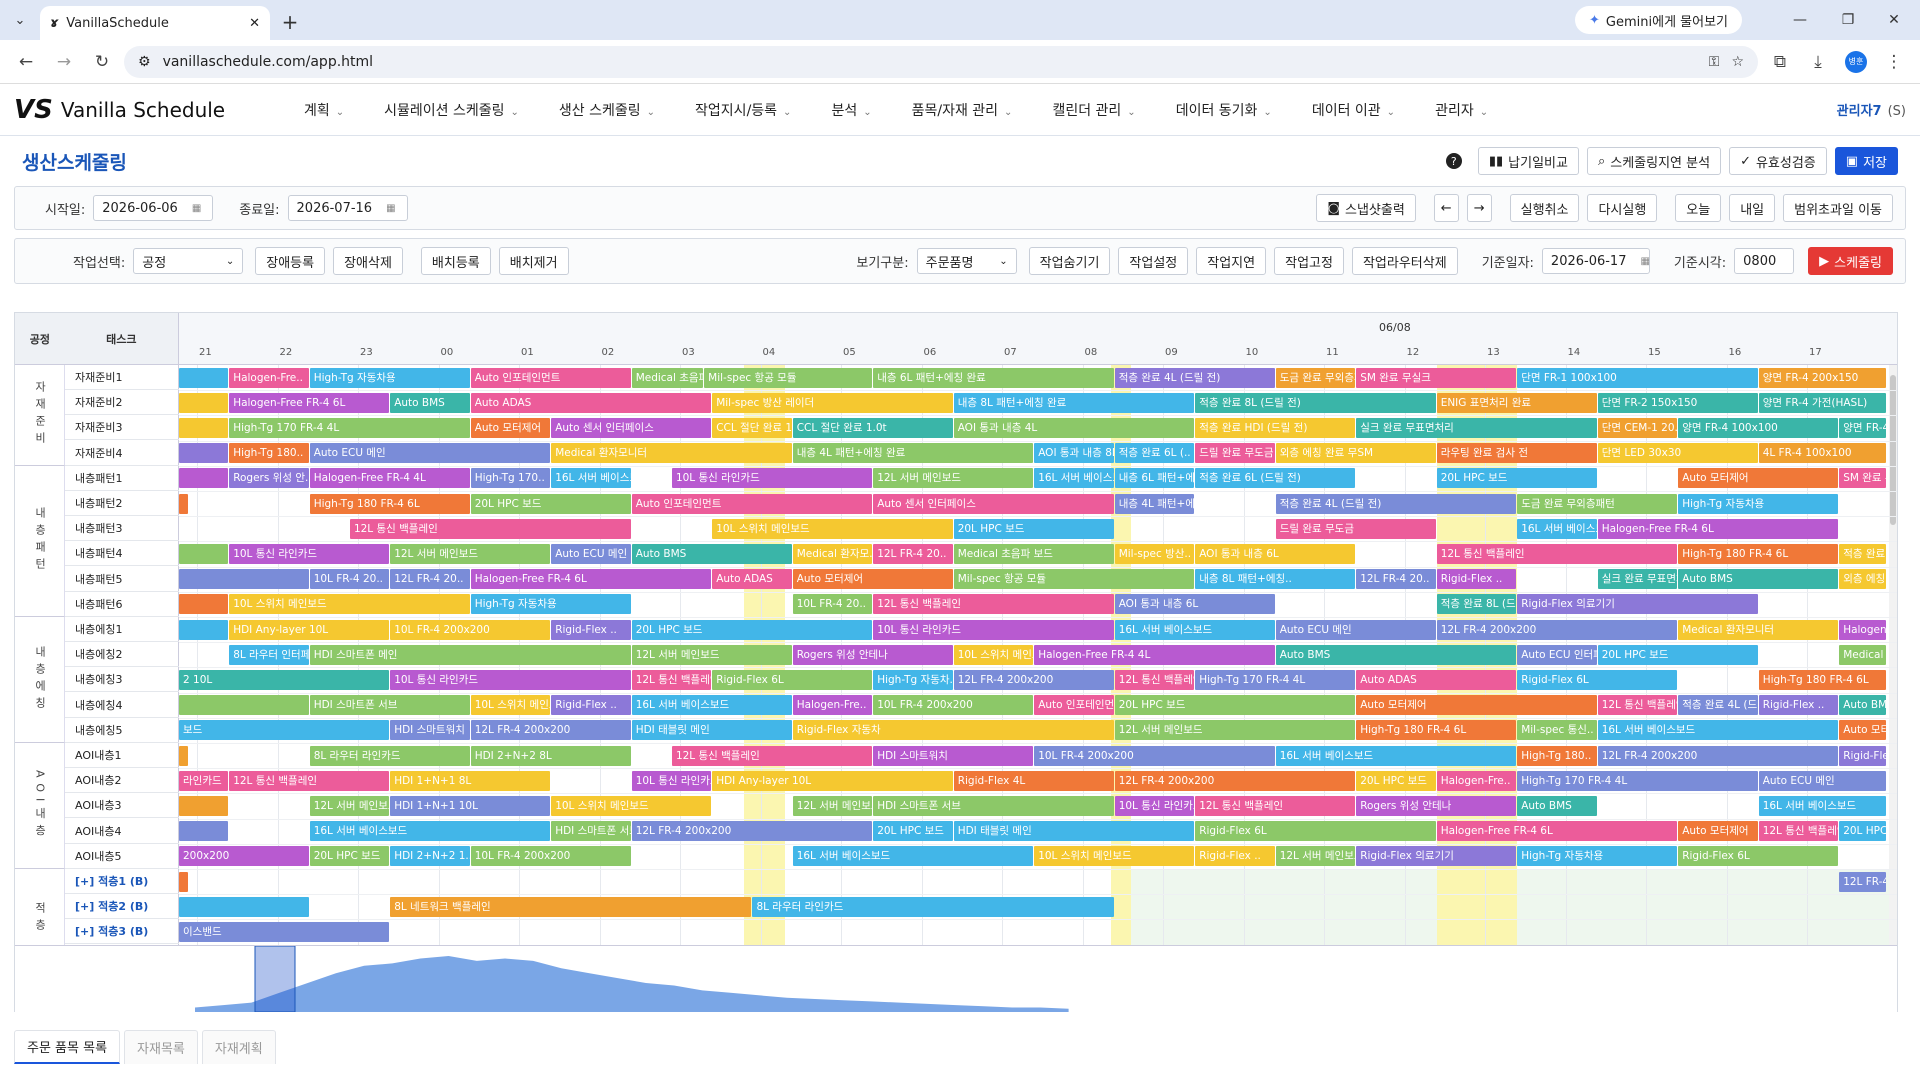 Image resolution: width=1920 pixels, height=1080 pixels. I want to click on snapshot-button: ◙ 스냅샷출력, so click(1366, 208).